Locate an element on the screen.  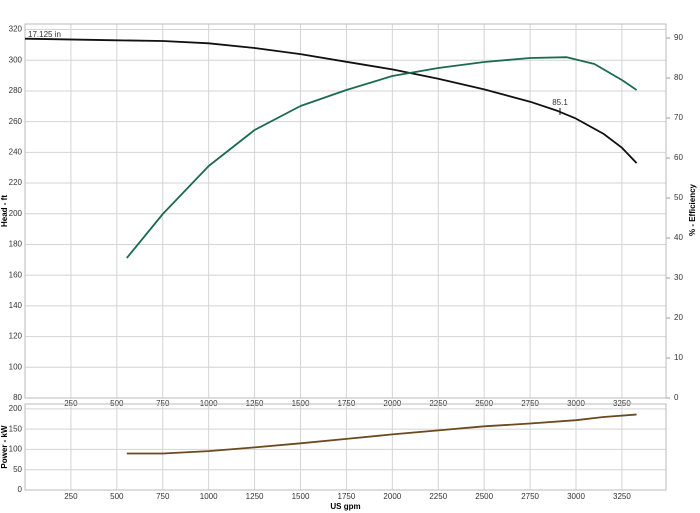
y-tick-label: 180 is located at coordinates (16, 244).